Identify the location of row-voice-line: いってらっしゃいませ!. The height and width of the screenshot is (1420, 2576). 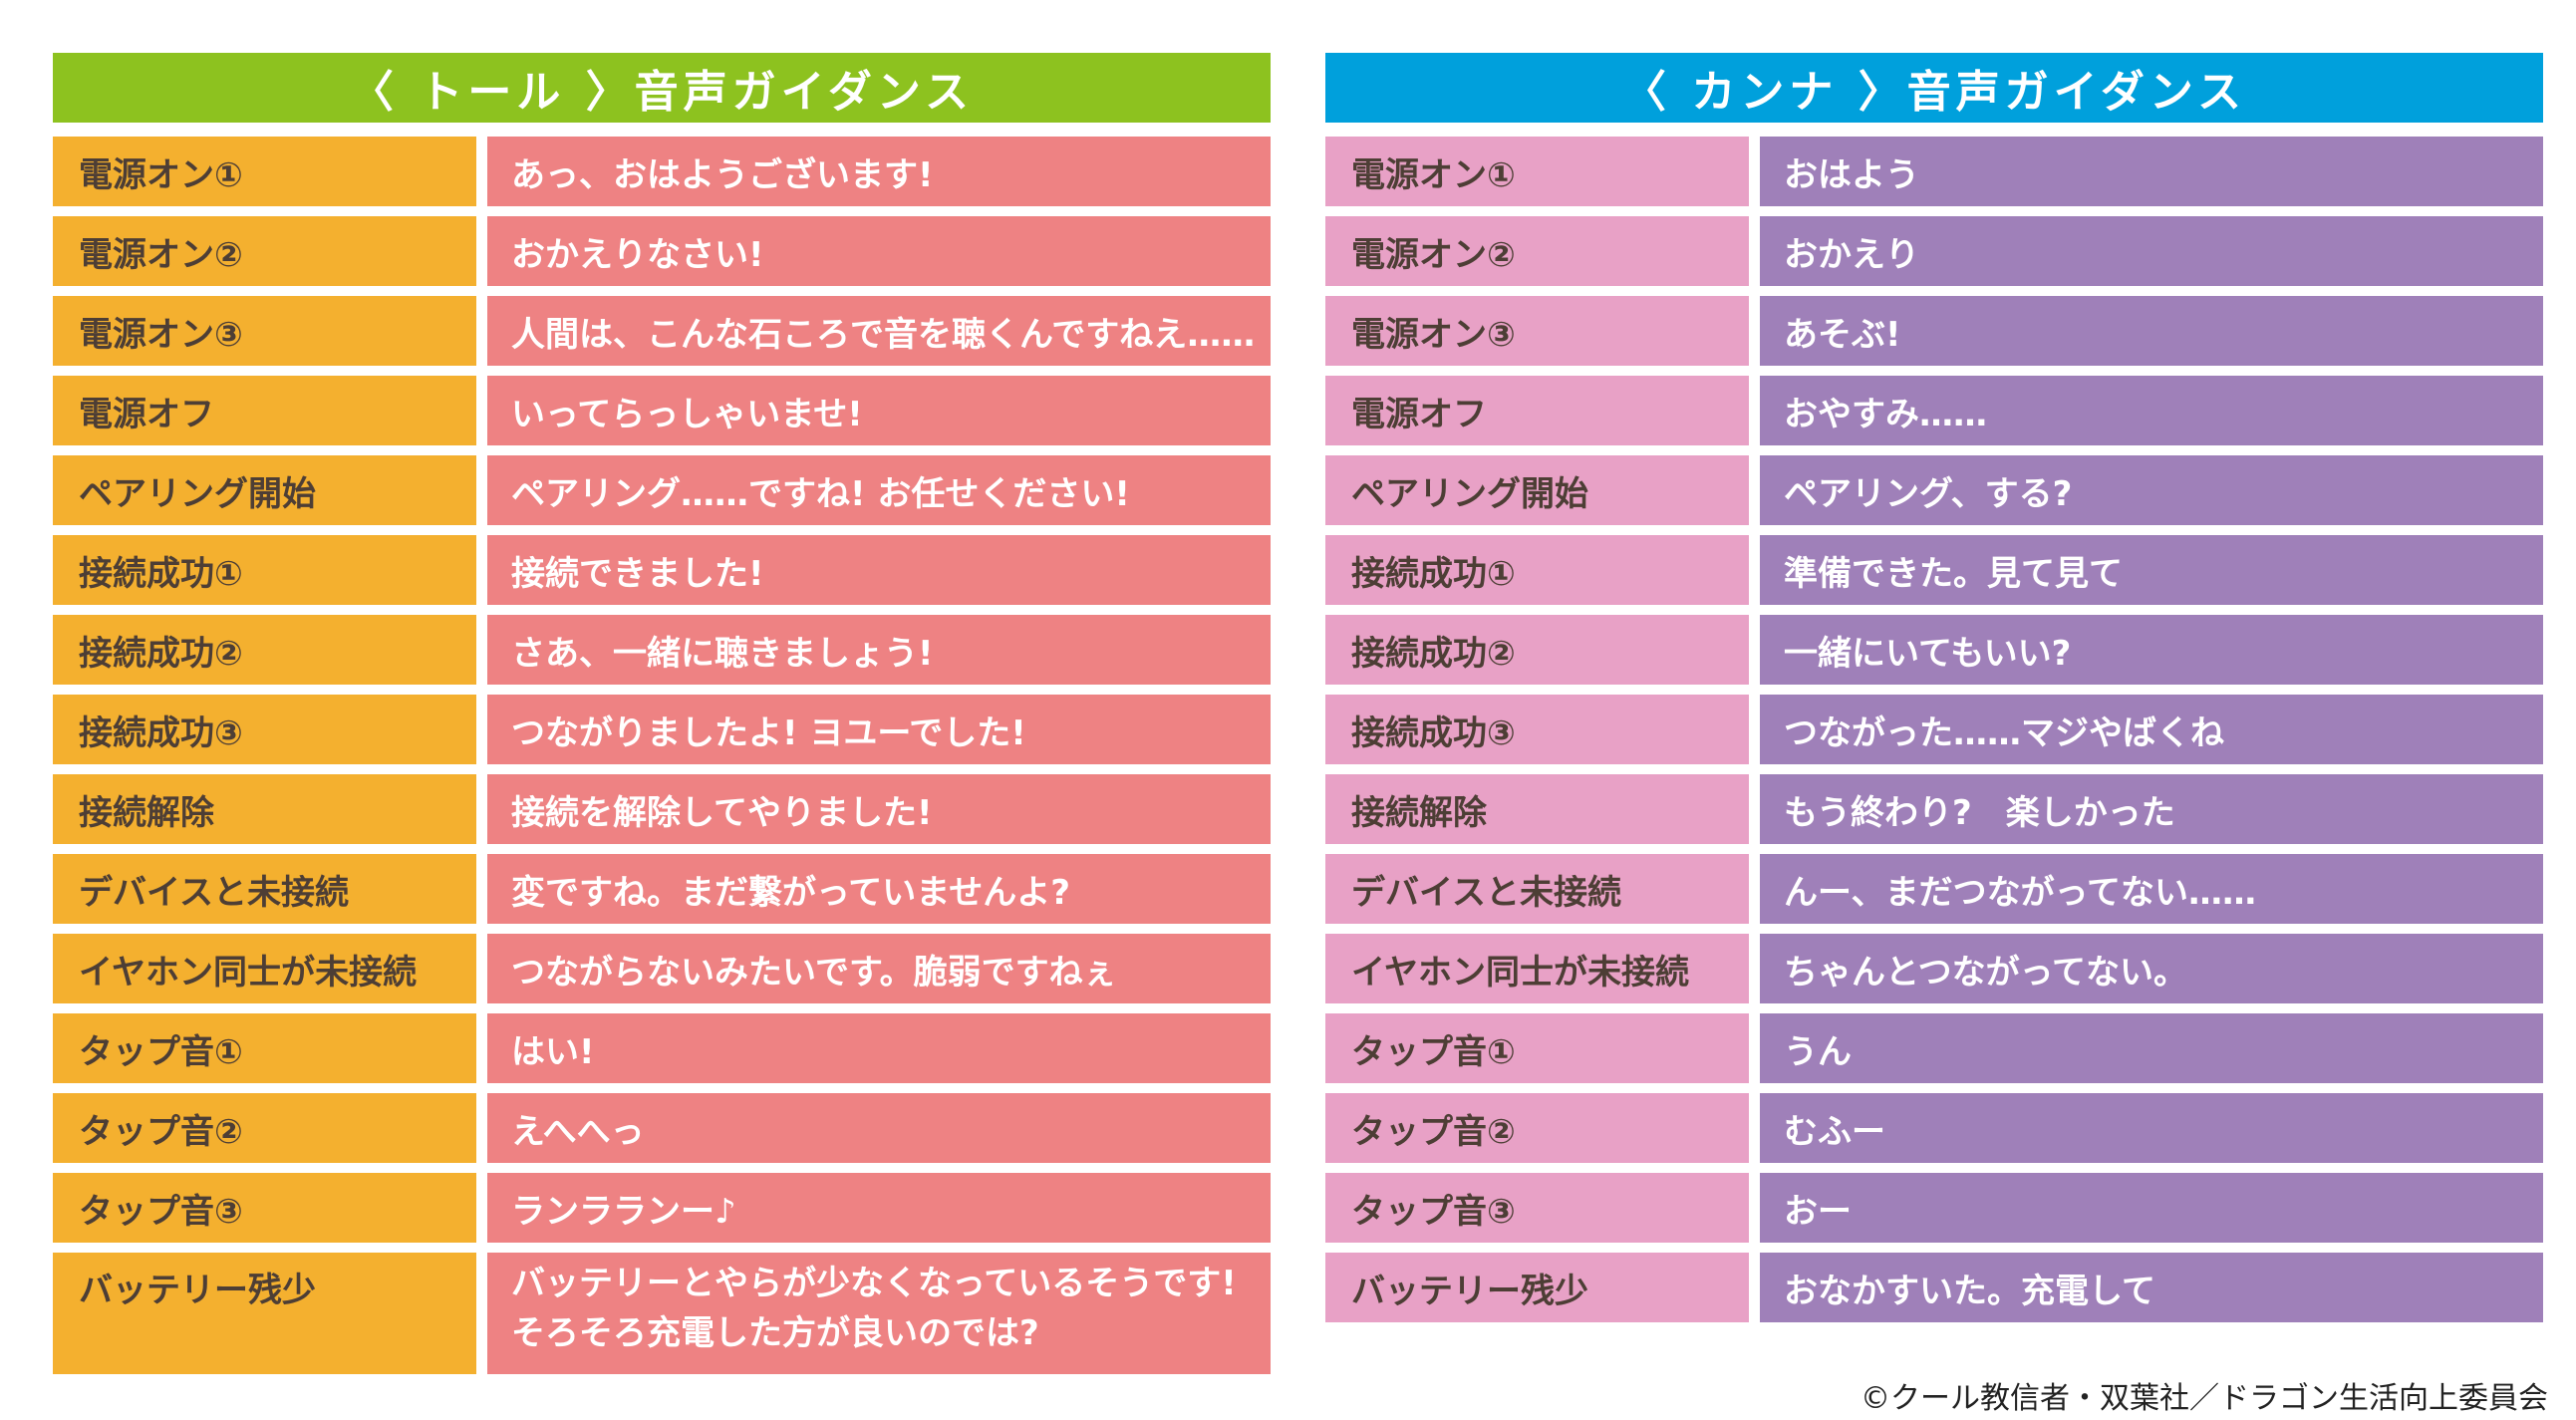
(879, 411).